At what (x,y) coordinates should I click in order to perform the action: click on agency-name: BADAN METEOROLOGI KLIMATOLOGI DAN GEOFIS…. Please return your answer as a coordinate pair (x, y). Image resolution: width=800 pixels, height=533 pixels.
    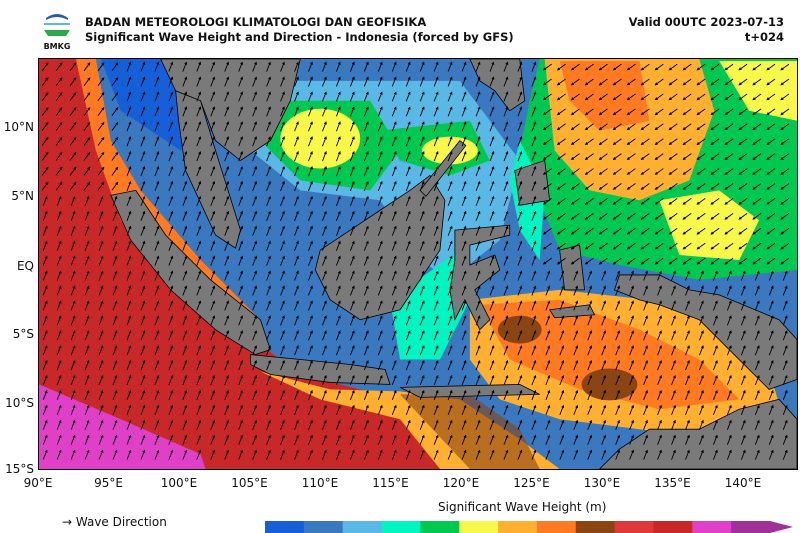
    Looking at the image, I should click on (256, 22).